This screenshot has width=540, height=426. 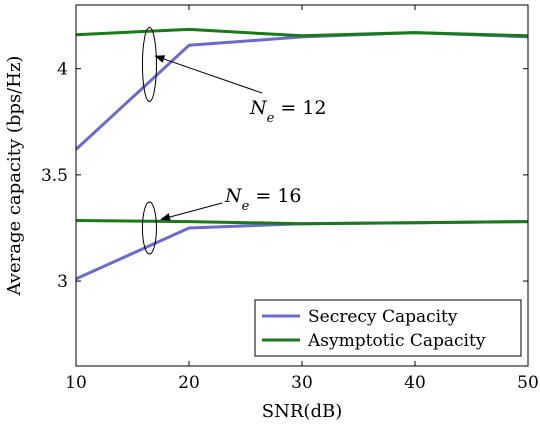 What do you see at coordinates (149, 64) in the screenshot?
I see `group-ellipse-ne12` at bounding box center [149, 64].